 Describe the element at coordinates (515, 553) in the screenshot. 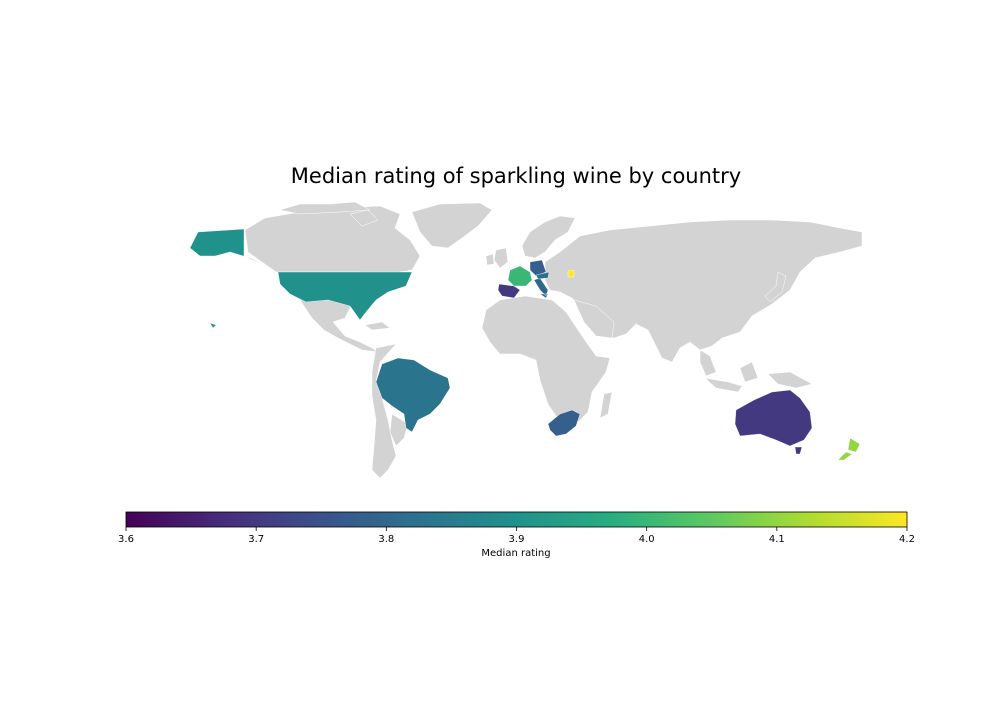

I see `colorbar-label: Median rating` at that location.